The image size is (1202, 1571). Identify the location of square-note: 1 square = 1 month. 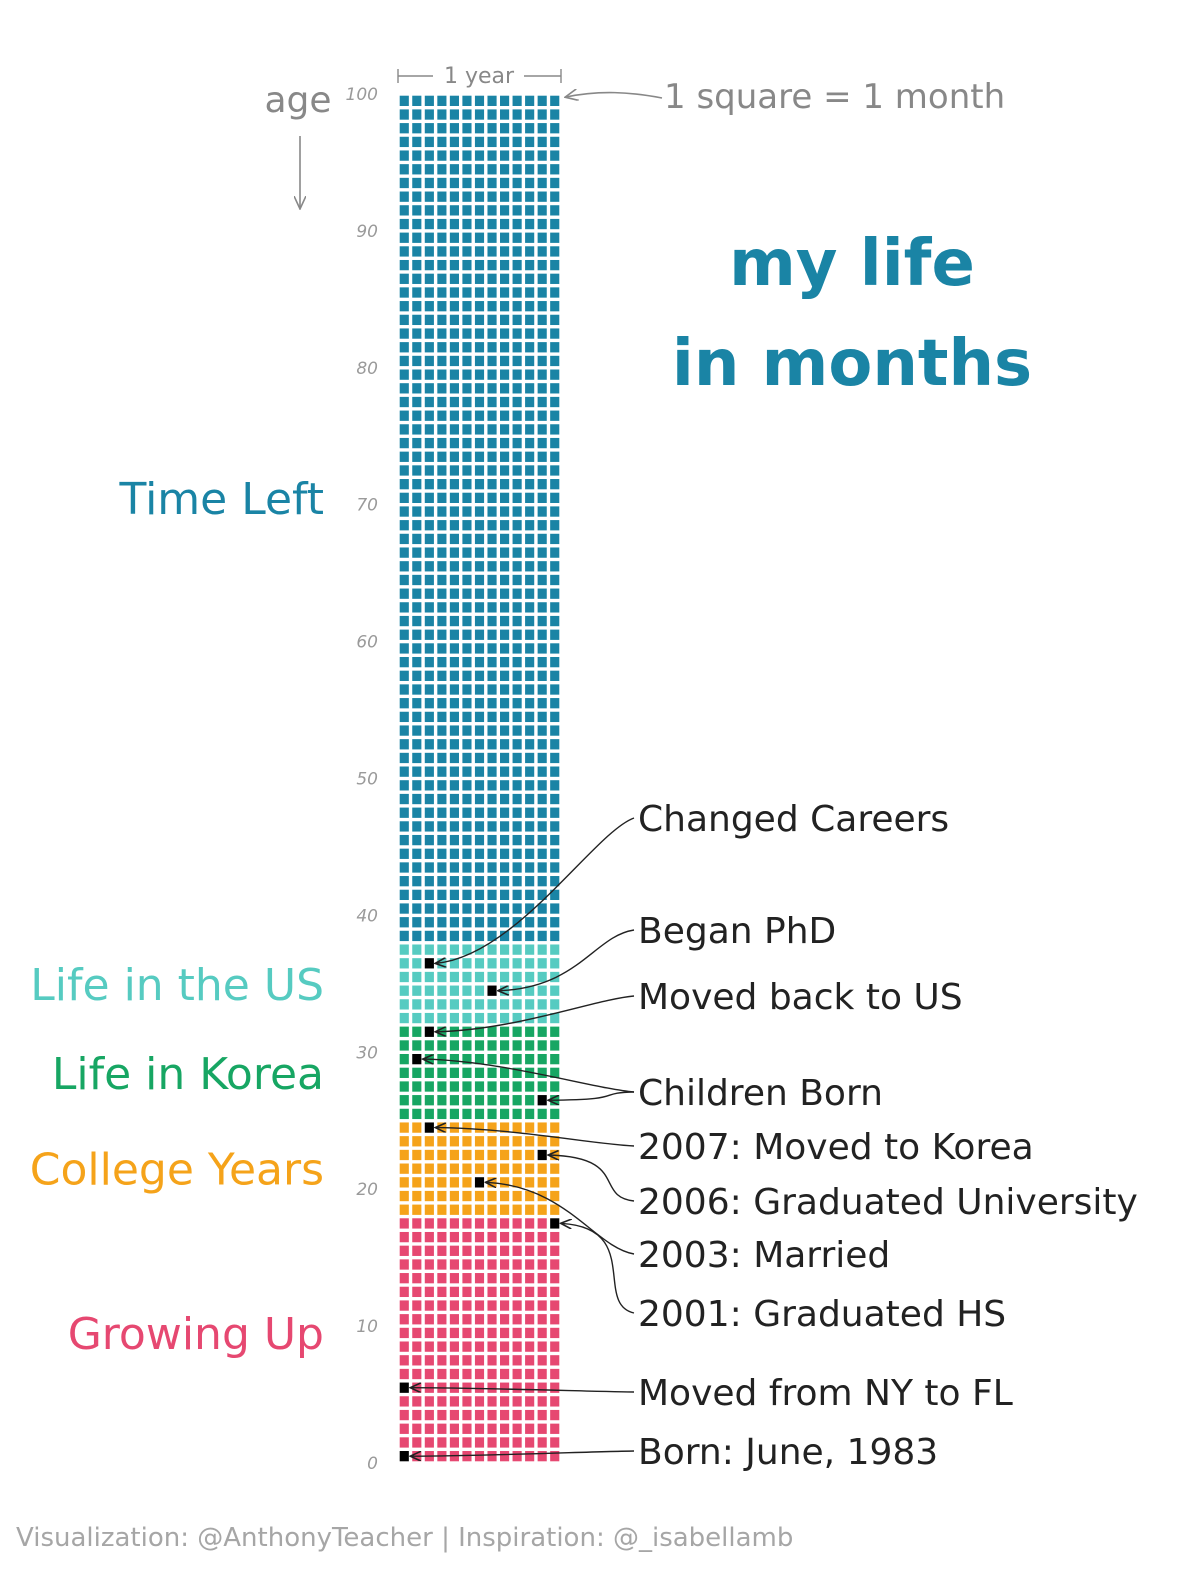
(834, 97).